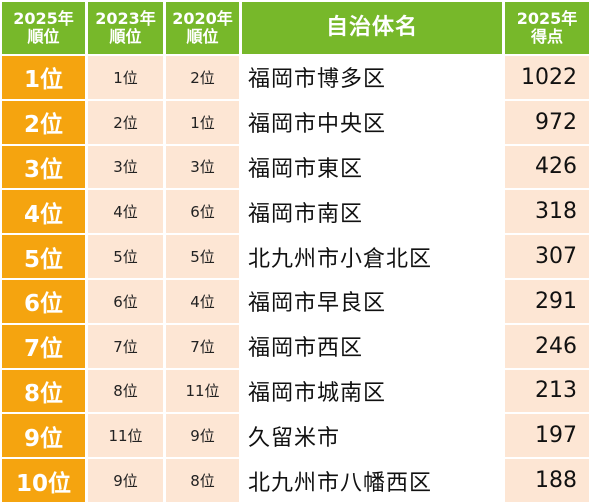  I want to click on rank-2025-cell: 4位, so click(43, 212).